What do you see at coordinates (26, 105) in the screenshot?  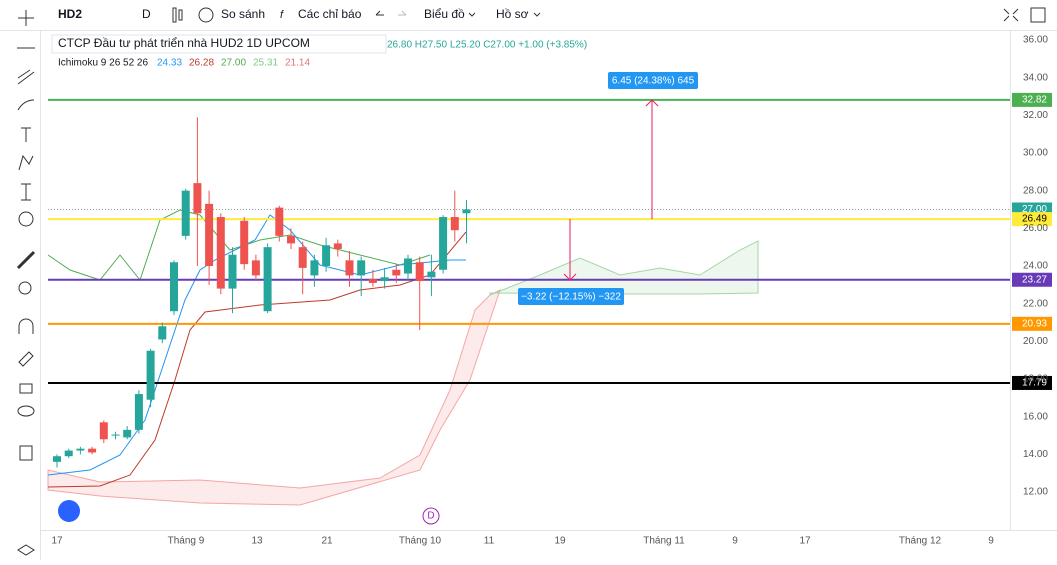 I see `brush-tool` at bounding box center [26, 105].